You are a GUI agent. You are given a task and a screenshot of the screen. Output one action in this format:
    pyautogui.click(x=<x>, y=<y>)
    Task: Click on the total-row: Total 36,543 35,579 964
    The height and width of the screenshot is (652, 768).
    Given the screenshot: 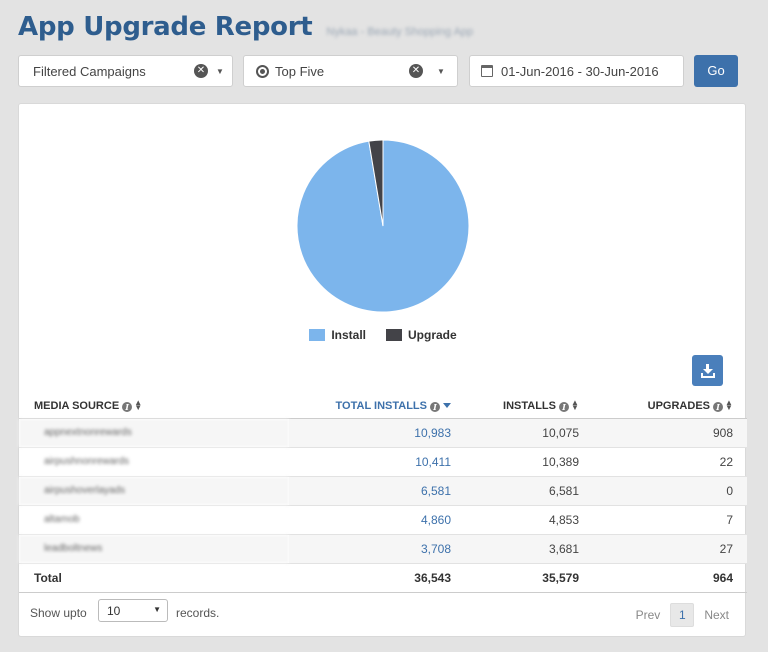 What is the action you would take?
    pyautogui.click(x=383, y=578)
    